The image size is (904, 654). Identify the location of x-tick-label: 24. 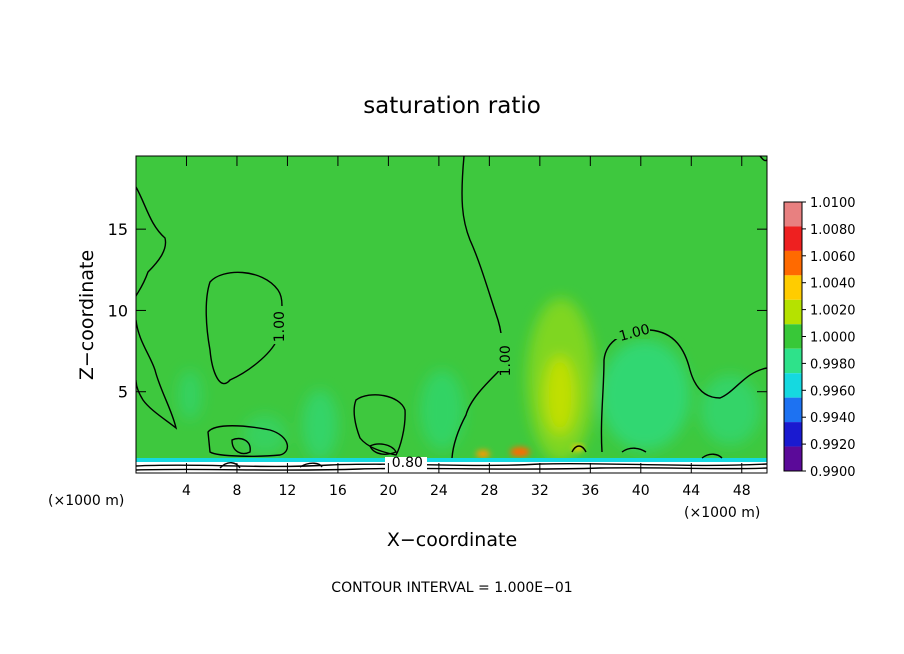
(439, 491).